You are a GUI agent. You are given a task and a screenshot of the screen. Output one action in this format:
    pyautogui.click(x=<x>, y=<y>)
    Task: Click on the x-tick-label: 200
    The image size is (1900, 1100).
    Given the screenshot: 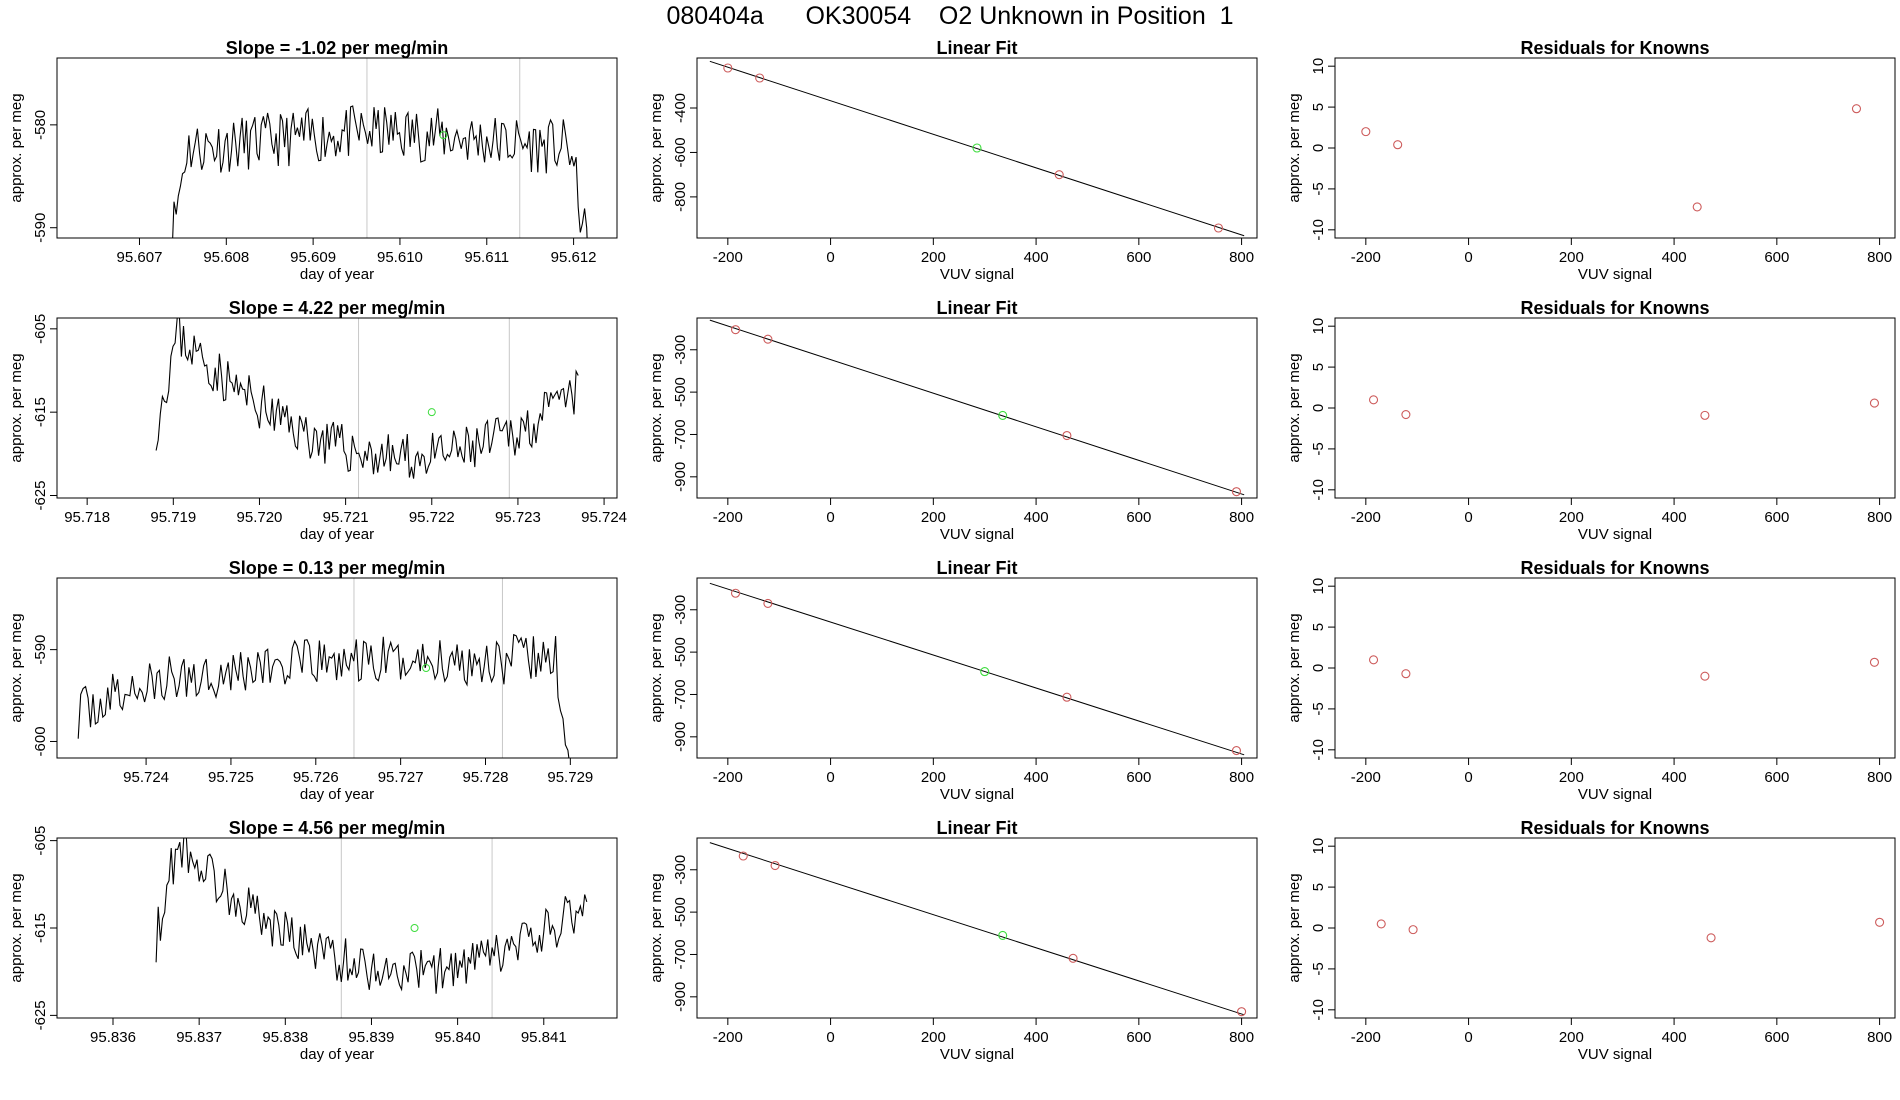 What is the action you would take?
    pyautogui.click(x=1571, y=1037)
    